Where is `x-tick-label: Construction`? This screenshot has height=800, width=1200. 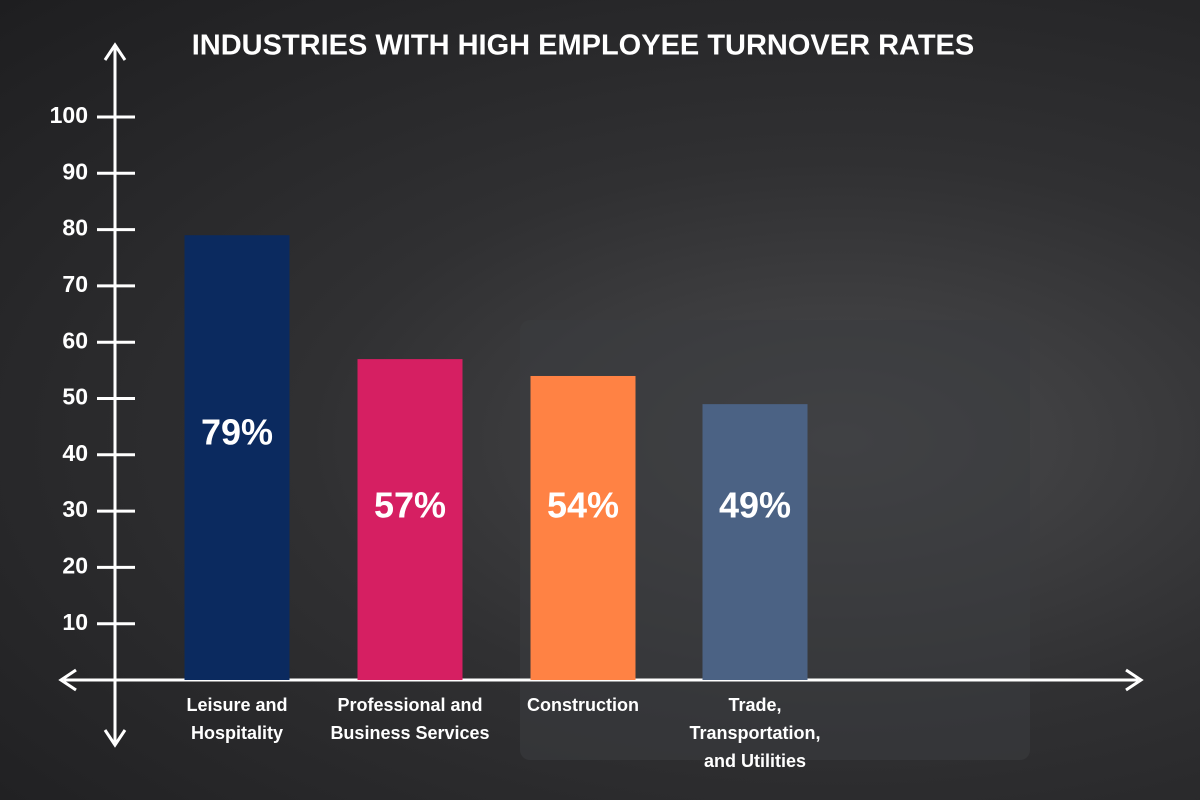
x-tick-label: Construction is located at coordinates (583, 705).